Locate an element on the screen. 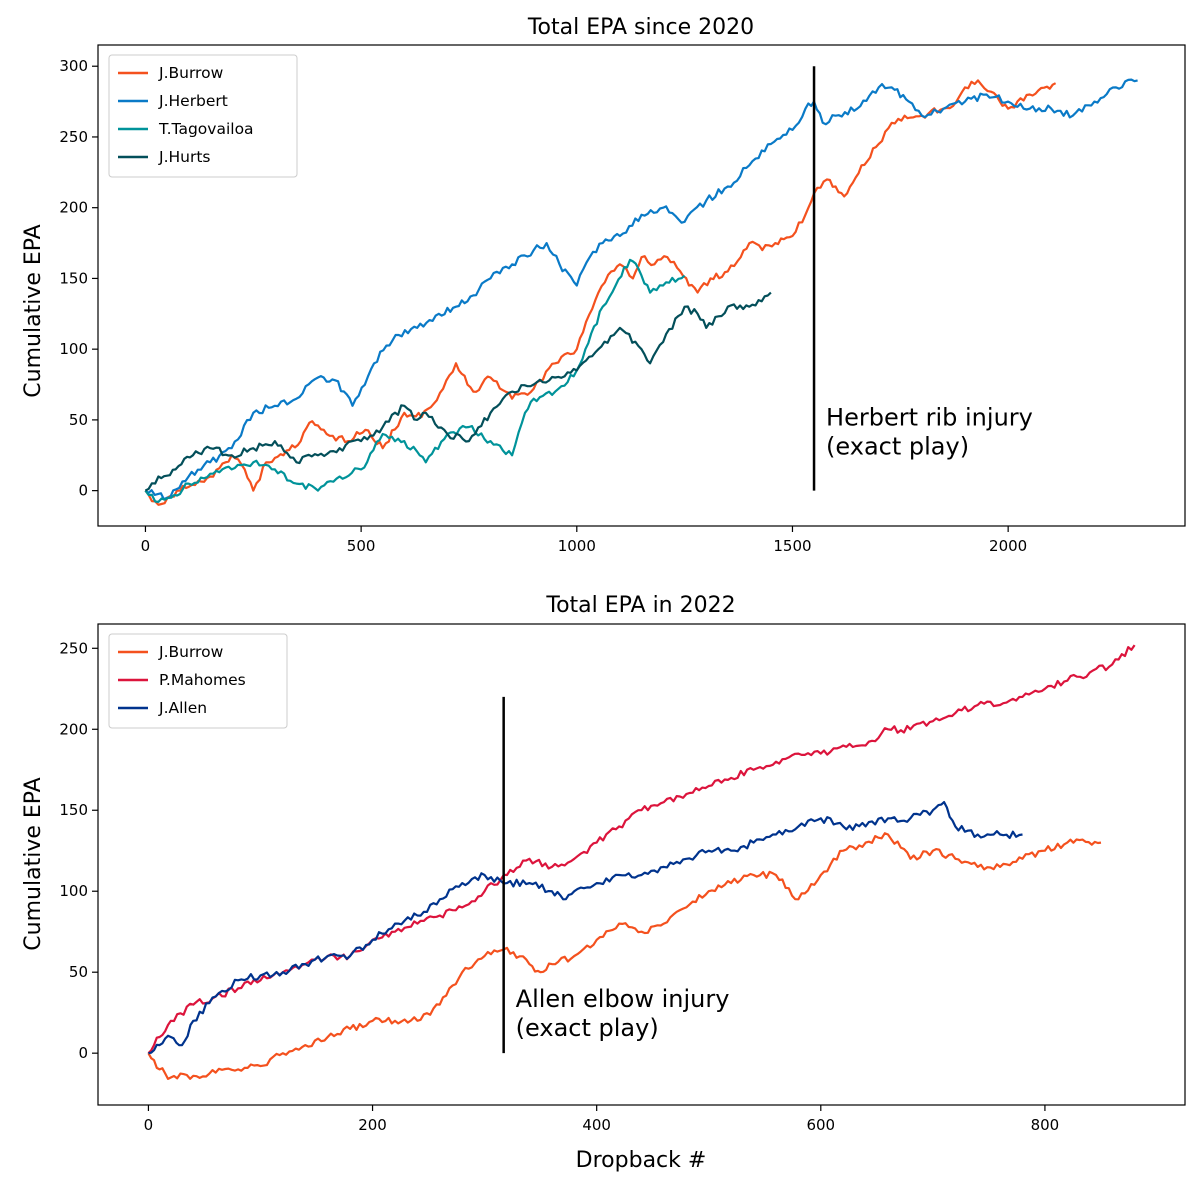 The image size is (1200, 1186). series-line-t-tagovailoa is located at coordinates (415, 380).